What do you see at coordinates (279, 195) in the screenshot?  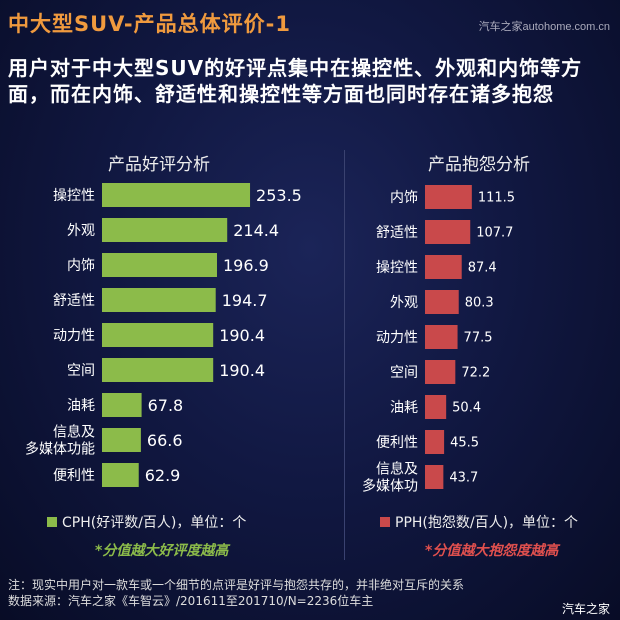 I see `data-label: 253.5` at bounding box center [279, 195].